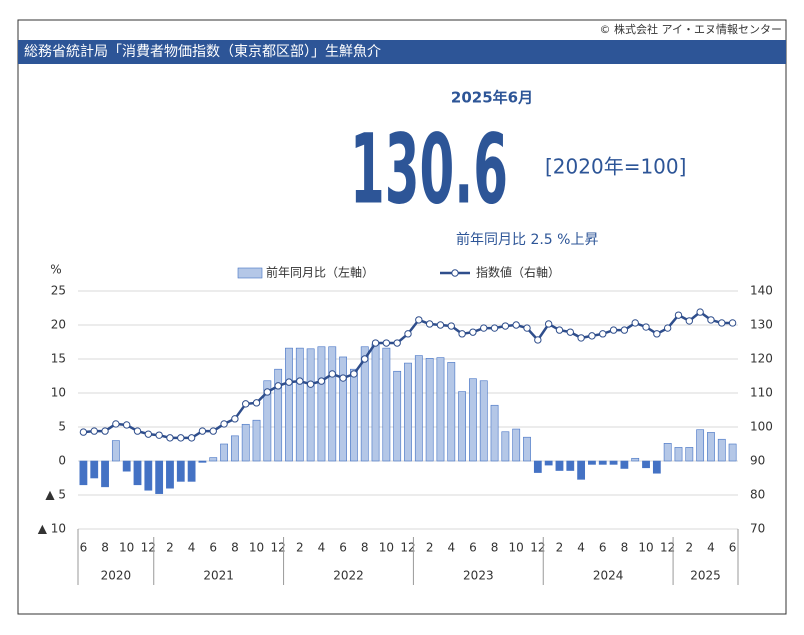  I want to click on y2-tick-label: 100, so click(761, 427).